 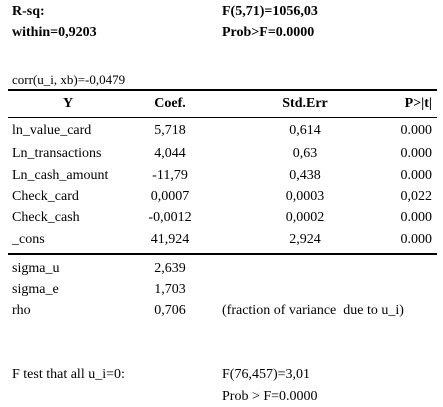 I want to click on note: (fraction of variance due to u_i), so click(x=313, y=310).